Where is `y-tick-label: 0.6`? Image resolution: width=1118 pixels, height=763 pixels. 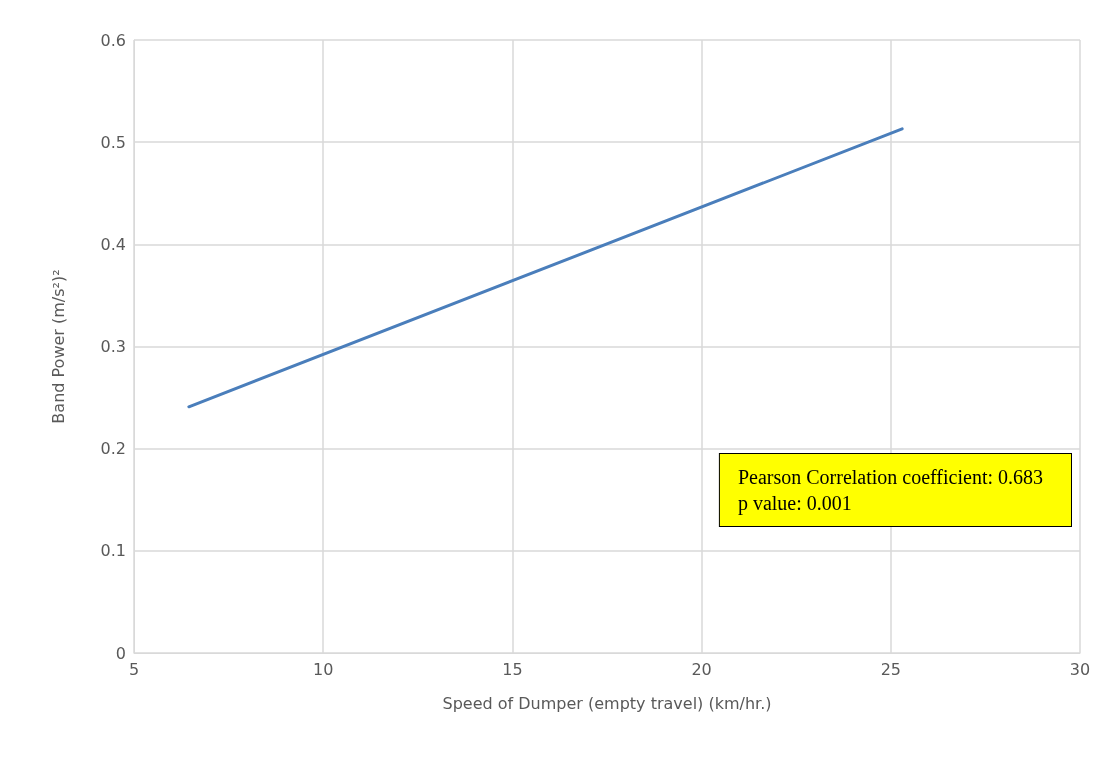 y-tick-label: 0.6 is located at coordinates (113, 40).